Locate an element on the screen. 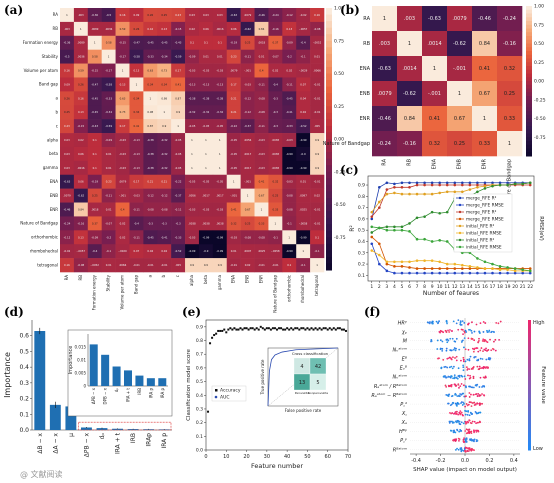  hb-row-label: ENB is located at coordinates (365, 94).